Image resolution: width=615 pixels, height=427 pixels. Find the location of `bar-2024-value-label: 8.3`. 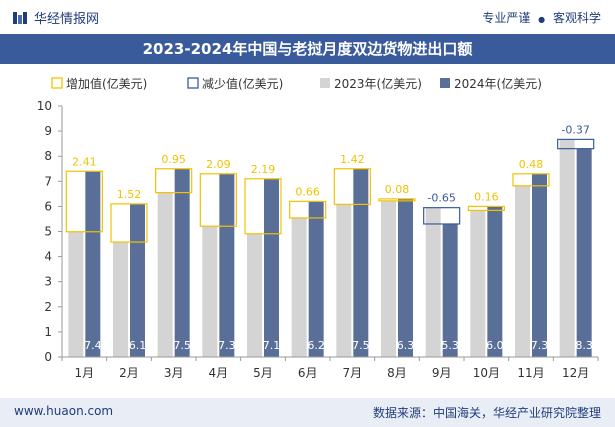

bar-2024-value-label: 8.3 is located at coordinates (584, 345).